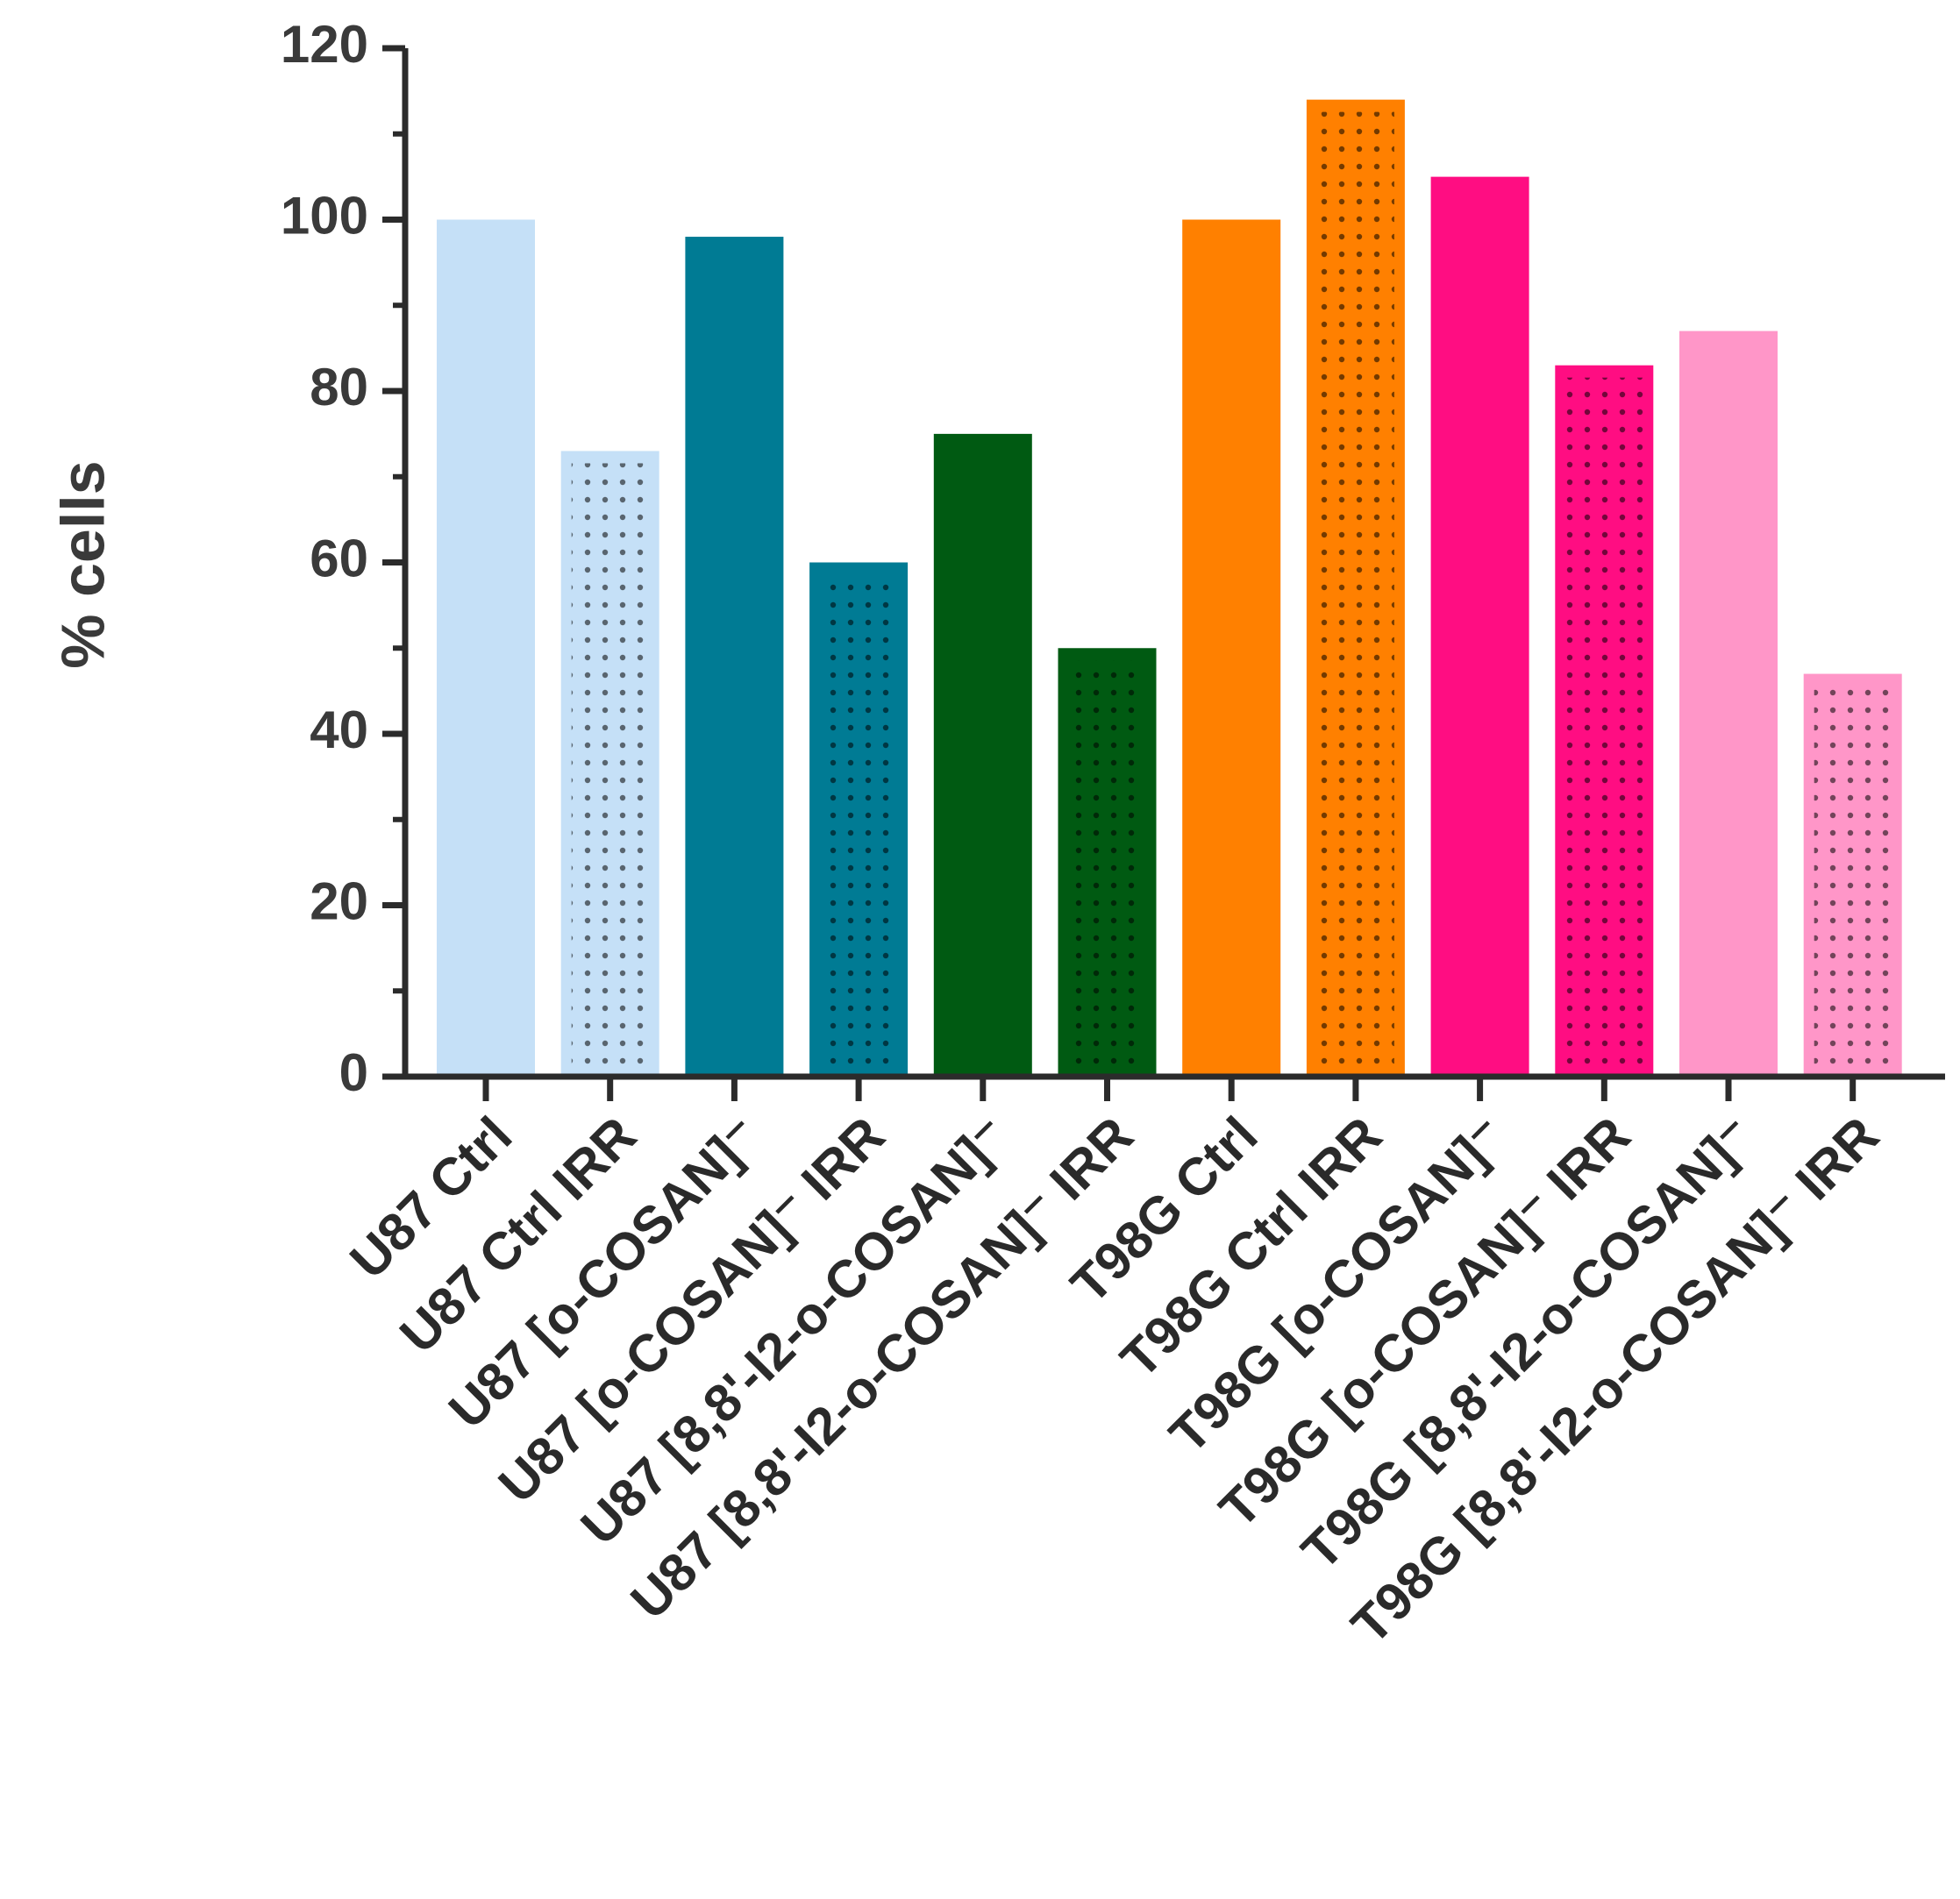 The width and height of the screenshot is (1960, 1899). I want to click on y-tick-label: 40, so click(339, 730).